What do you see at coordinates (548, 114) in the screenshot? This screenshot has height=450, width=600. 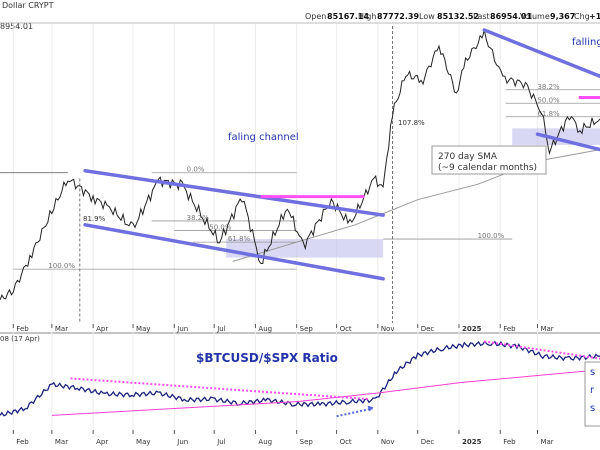 I see `fib-label-right: 61.8%` at bounding box center [548, 114].